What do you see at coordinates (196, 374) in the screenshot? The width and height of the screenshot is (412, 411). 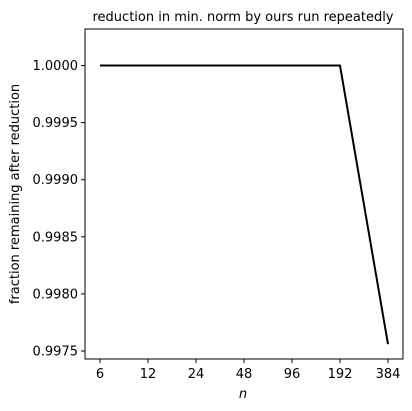 I see `x-tick-label: 24` at bounding box center [196, 374].